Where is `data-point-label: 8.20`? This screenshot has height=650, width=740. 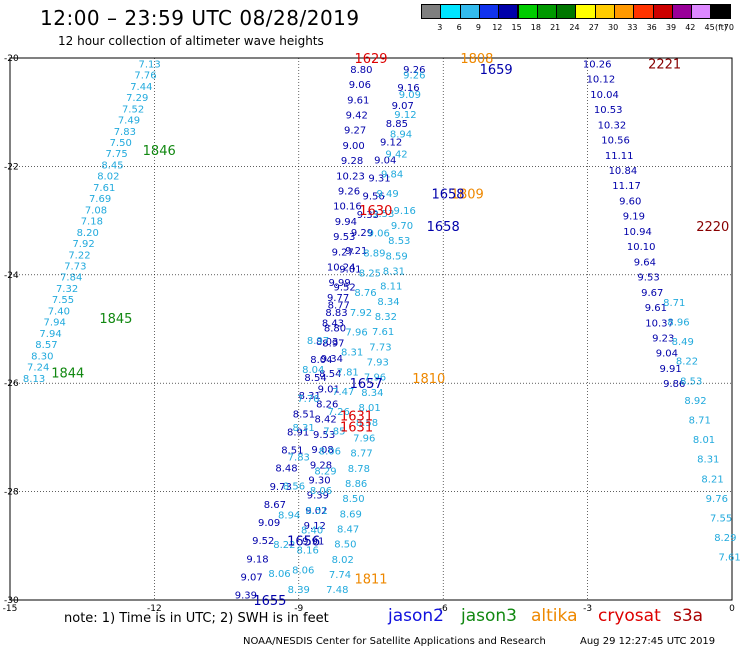
data-point-label: 8.20 is located at coordinates (88, 233).